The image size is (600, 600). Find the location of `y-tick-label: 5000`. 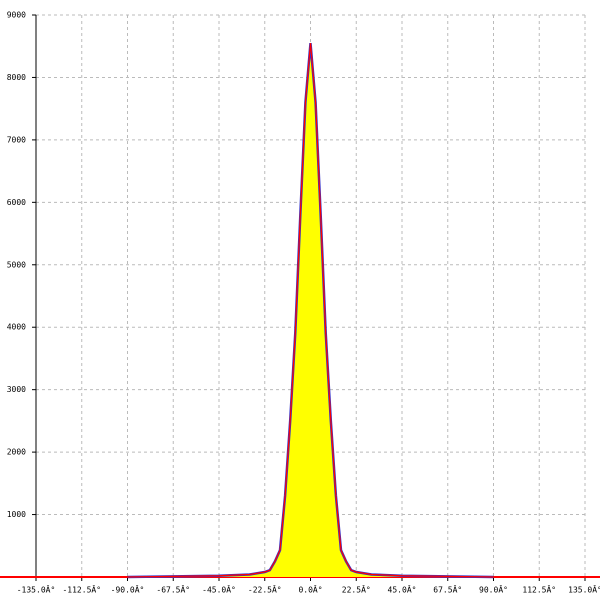

y-tick-label: 5000 is located at coordinates (16, 264).